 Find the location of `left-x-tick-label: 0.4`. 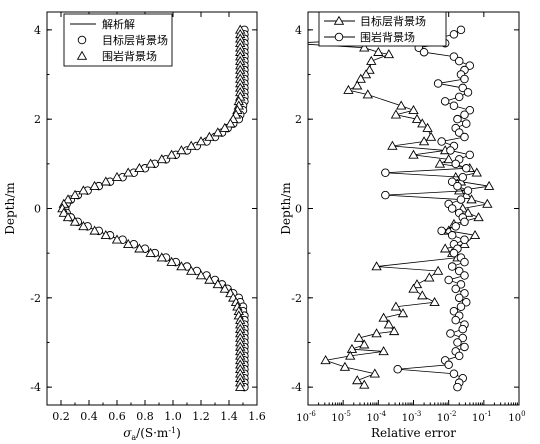

left-x-tick-label: 0.4 is located at coordinates (89, 416).